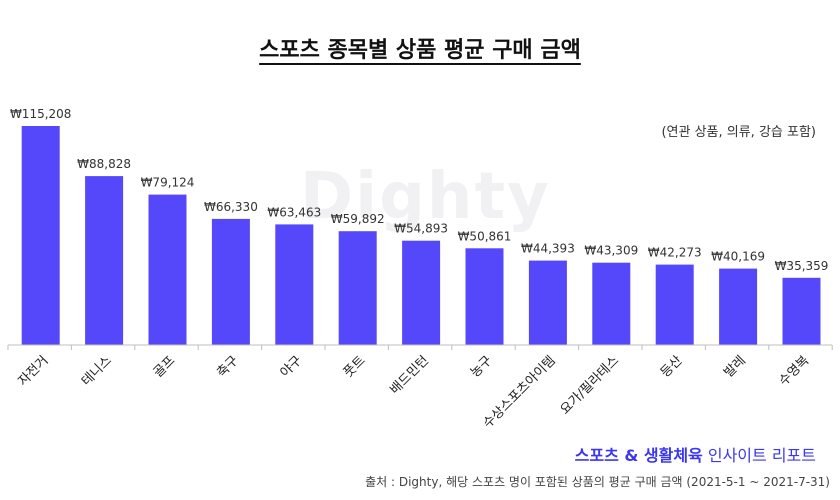 This screenshot has width=840, height=500. I want to click on brand-footer: 스포츠 & 생활체육 인사이트 리포트, so click(695, 454).